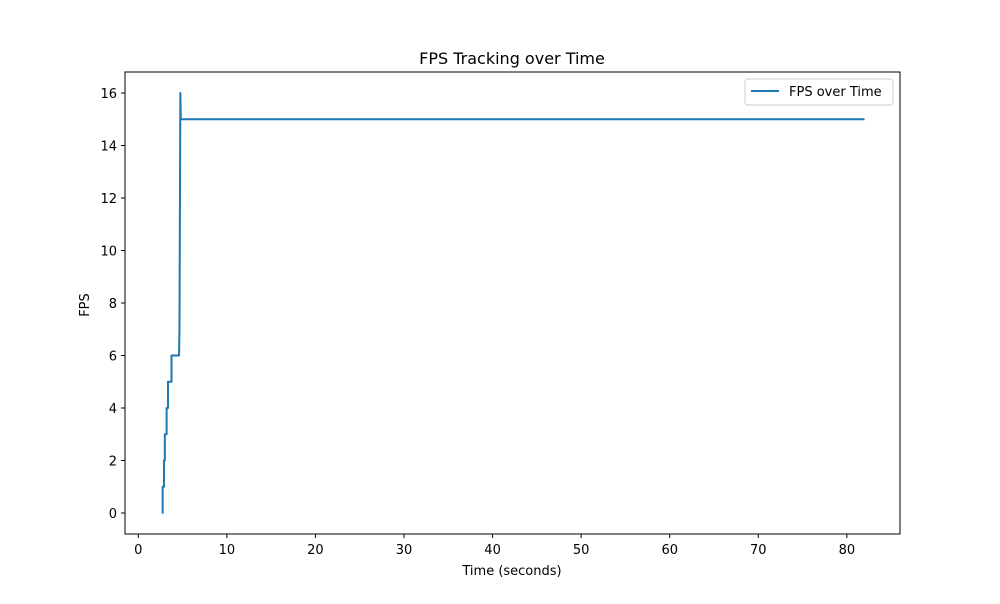 The width and height of the screenshot is (1000, 604). What do you see at coordinates (108, 252) in the screenshot?
I see `y-tick-label: 10` at bounding box center [108, 252].